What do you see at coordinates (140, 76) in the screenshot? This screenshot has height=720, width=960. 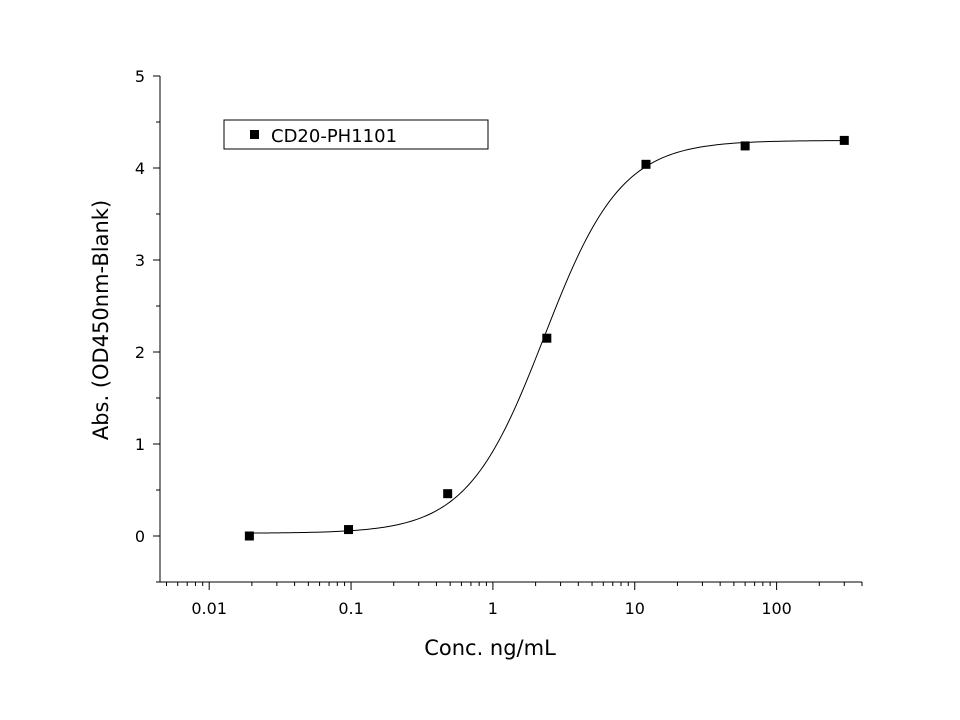 I see `y-tick-label: 5` at bounding box center [140, 76].